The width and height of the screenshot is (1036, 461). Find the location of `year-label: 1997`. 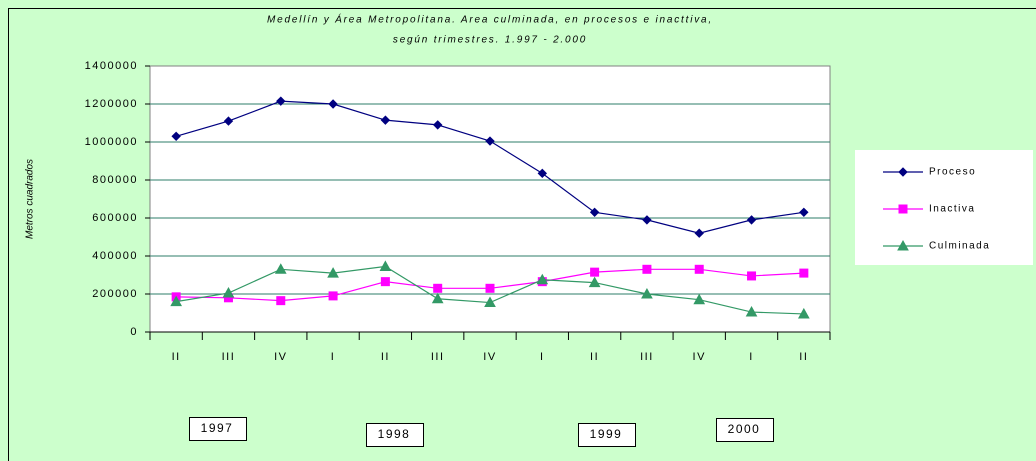

year-label: 1997 is located at coordinates (217, 428).